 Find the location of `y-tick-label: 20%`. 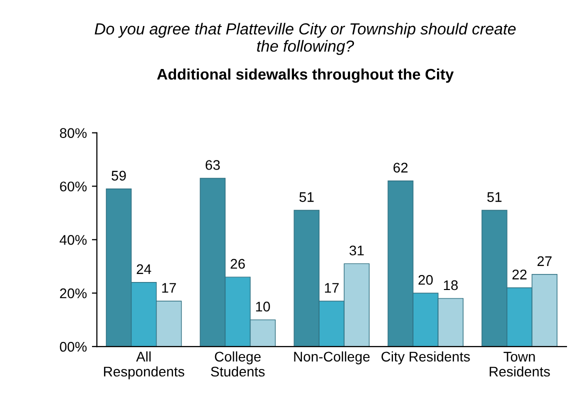

y-tick-label: 20% is located at coordinates (73, 293).